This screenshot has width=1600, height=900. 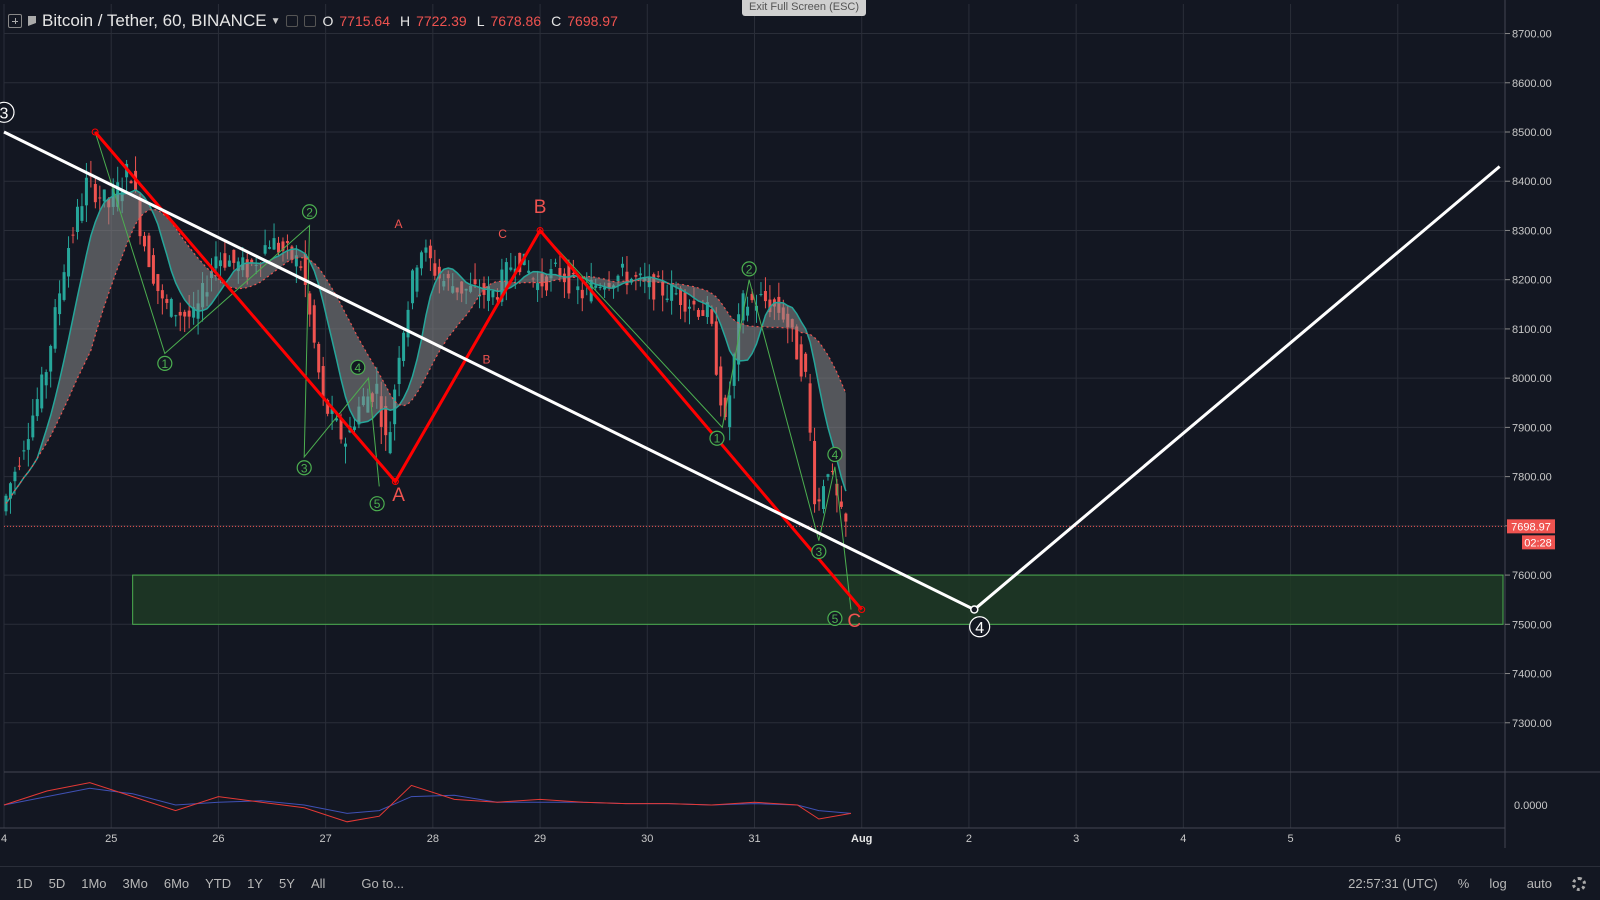 What do you see at coordinates (974, 609) in the screenshot?
I see `projection-point` at bounding box center [974, 609].